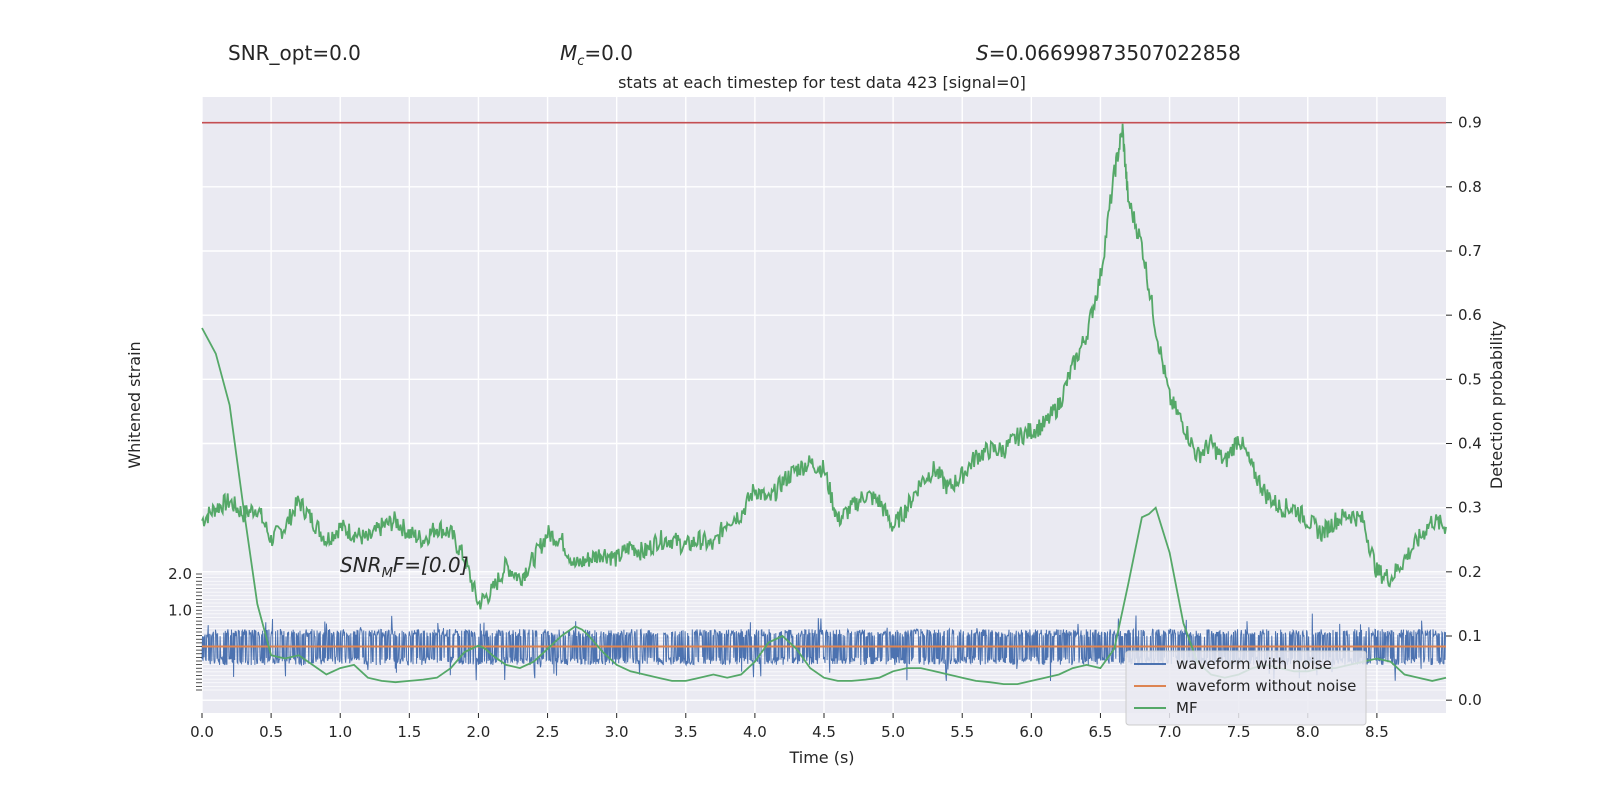 The image size is (1600, 800). I want to click on right-tick-label: 0.2, so click(1470, 572).